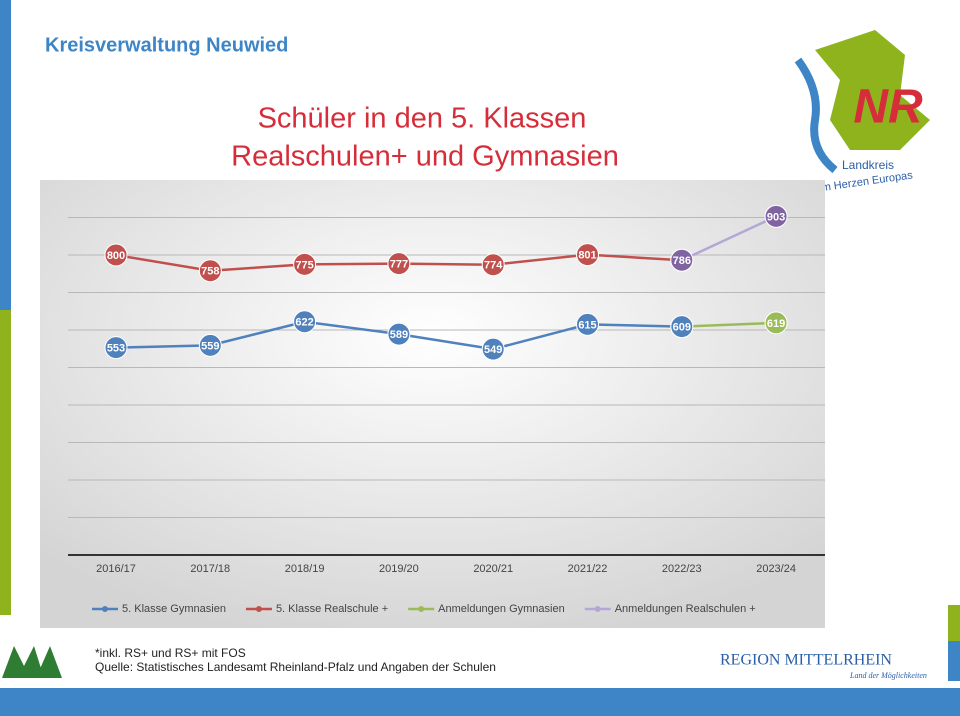  I want to click on logo-text: Landkreis, so click(868, 165).